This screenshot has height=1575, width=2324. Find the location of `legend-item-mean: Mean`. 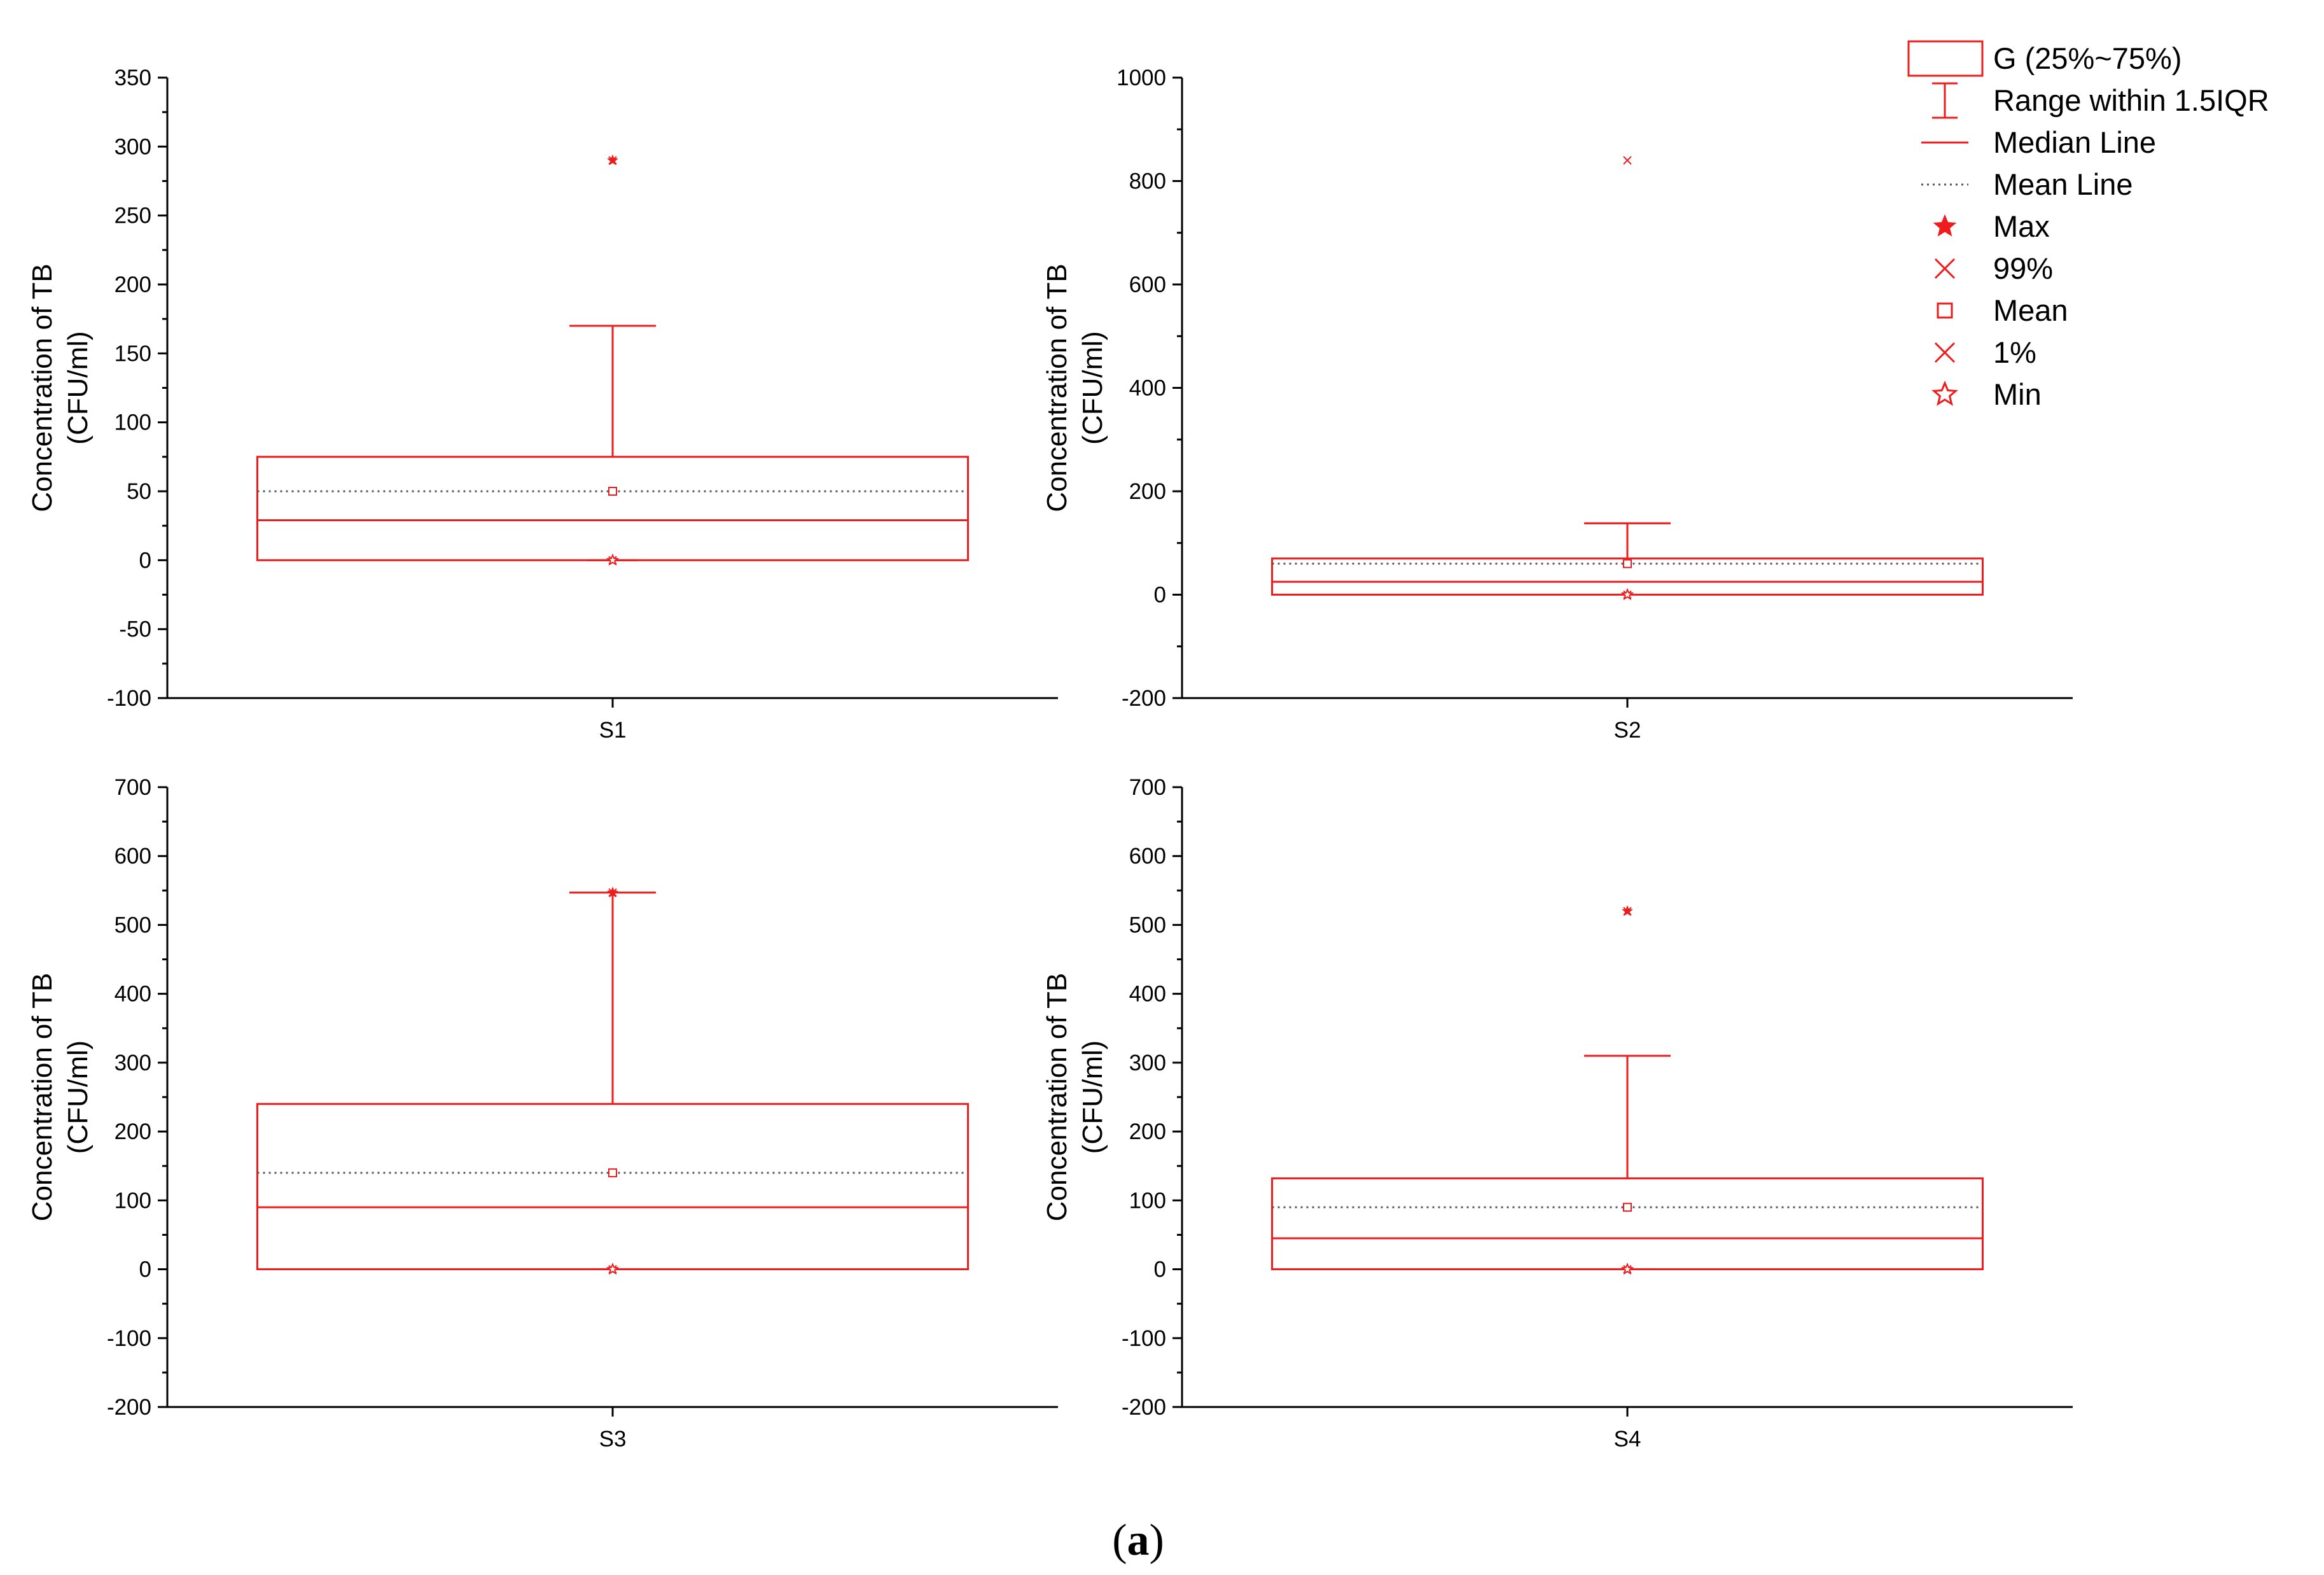

legend-item-mean: Mean is located at coordinates (2002, 310).